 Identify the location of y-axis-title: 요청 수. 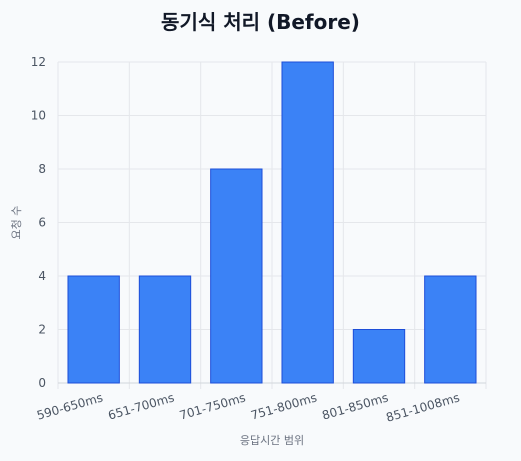
(16, 223).